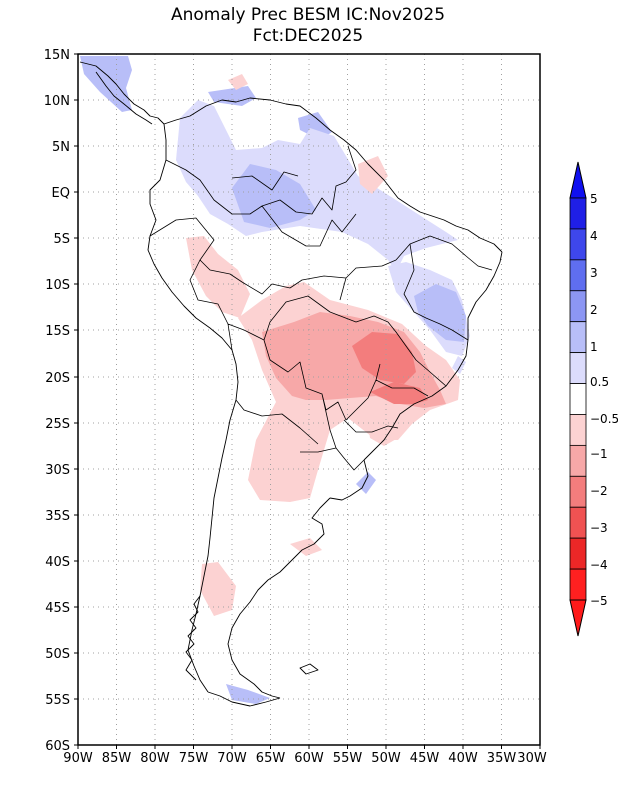 The image size is (618, 800). I want to click on lat-label: 10S, so click(61, 285).